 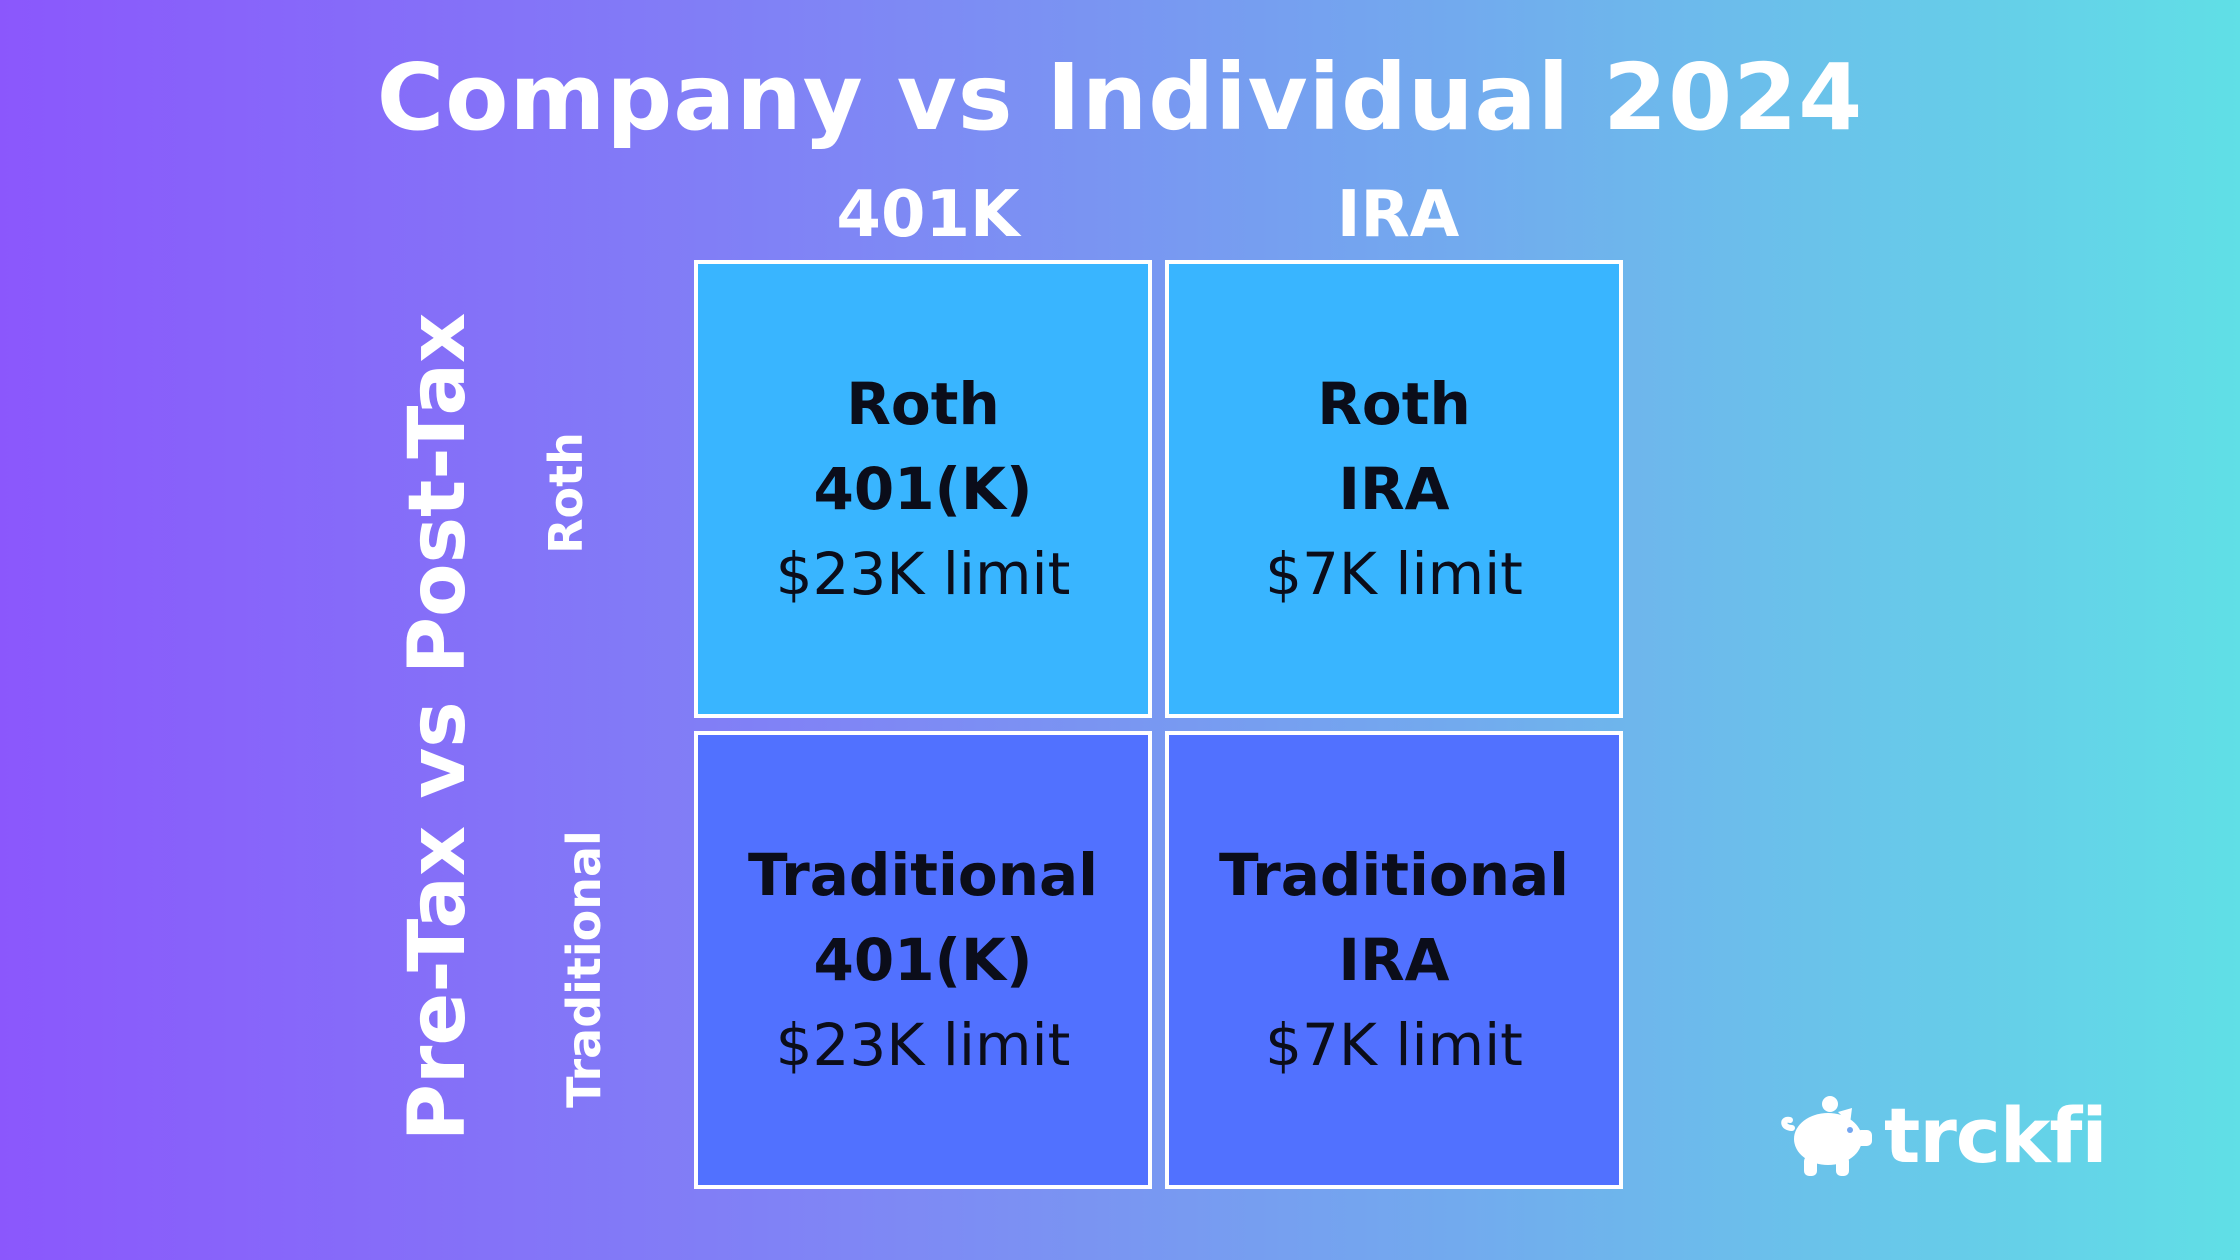 I want to click on cell-traditional-ira: Traditional IRA $7K limit, so click(x=1394, y=960).